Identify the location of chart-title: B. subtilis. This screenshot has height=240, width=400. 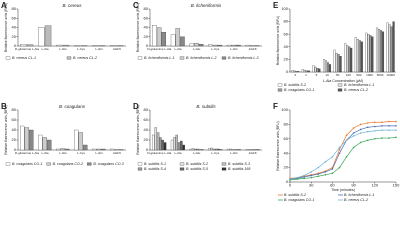
(206, 106).